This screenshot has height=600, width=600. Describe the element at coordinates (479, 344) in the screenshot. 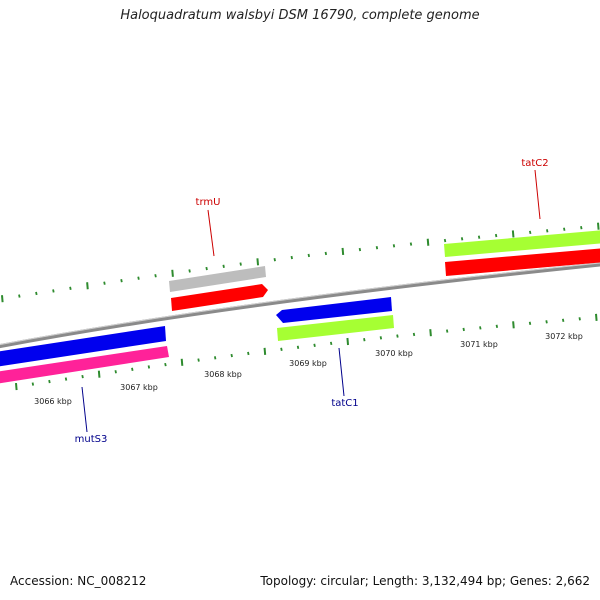

I see `scale-label: 3071 kbp` at that location.